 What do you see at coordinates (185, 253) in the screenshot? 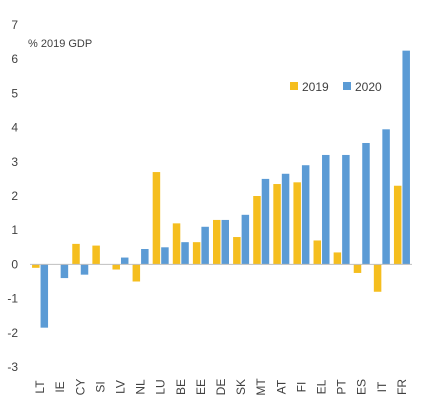
I see `bar-2020-be` at bounding box center [185, 253].